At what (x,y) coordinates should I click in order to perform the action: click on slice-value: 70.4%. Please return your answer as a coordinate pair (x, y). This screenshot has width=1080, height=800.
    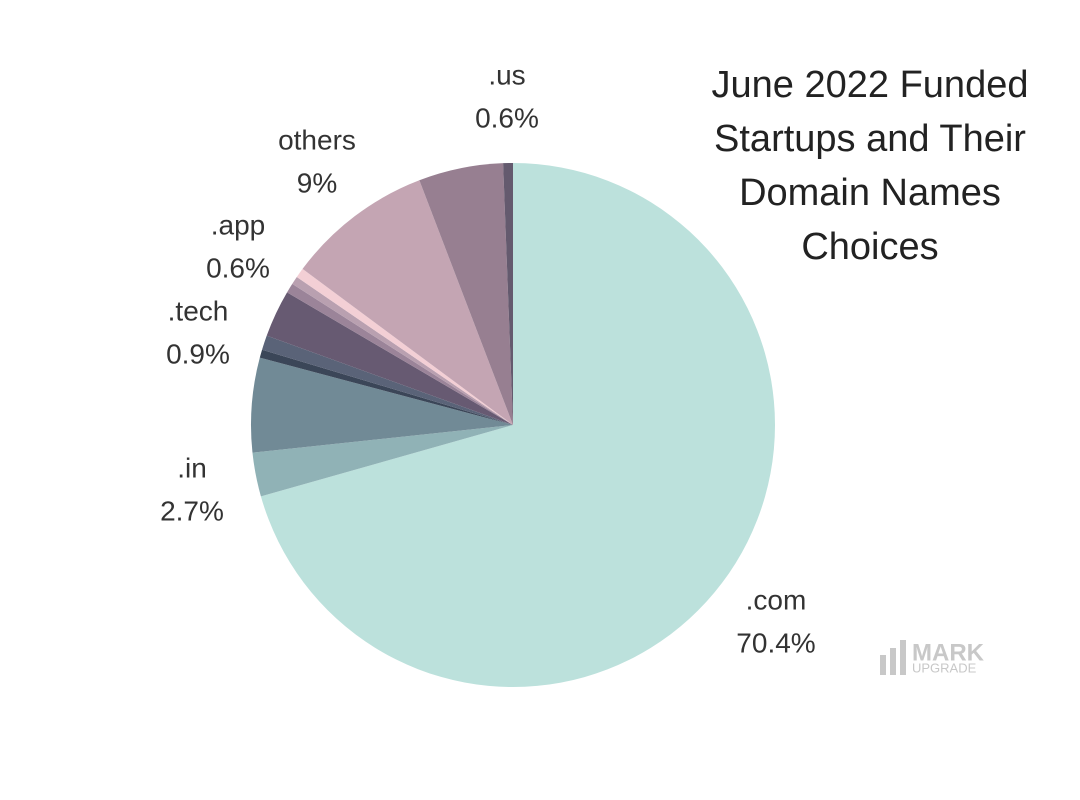
    Looking at the image, I should click on (775, 642).